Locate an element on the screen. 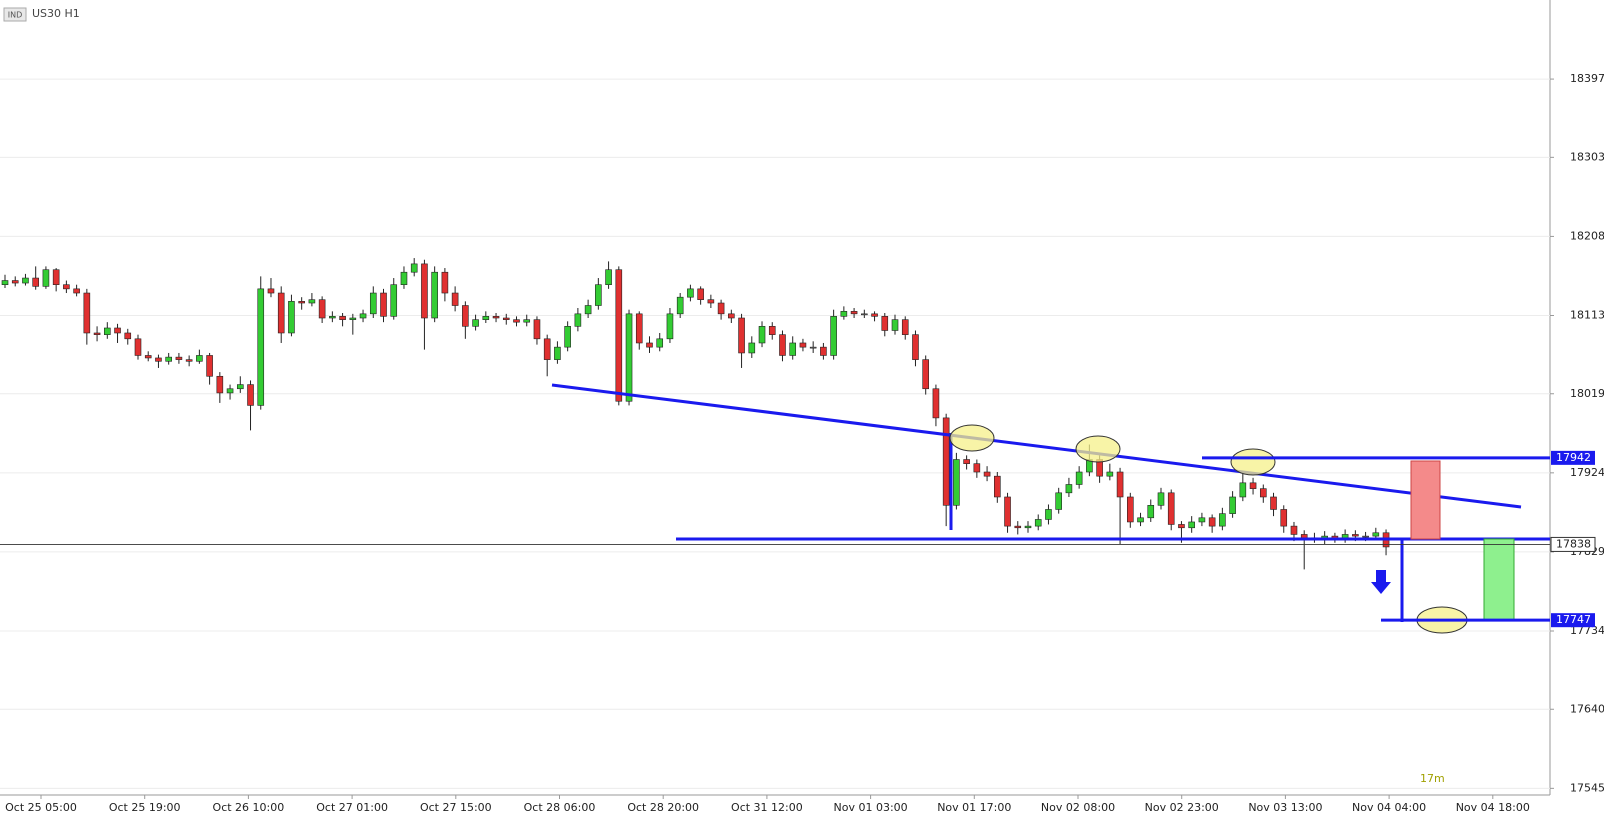 The width and height of the screenshot is (1604, 829). y-tick-label: 17924 is located at coordinates (1587, 472).